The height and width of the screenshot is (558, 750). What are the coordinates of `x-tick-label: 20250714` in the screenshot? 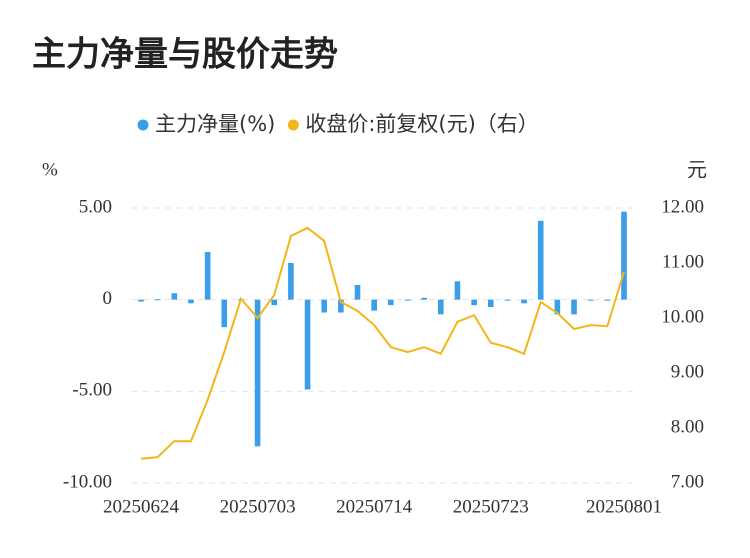 It's located at (374, 506).